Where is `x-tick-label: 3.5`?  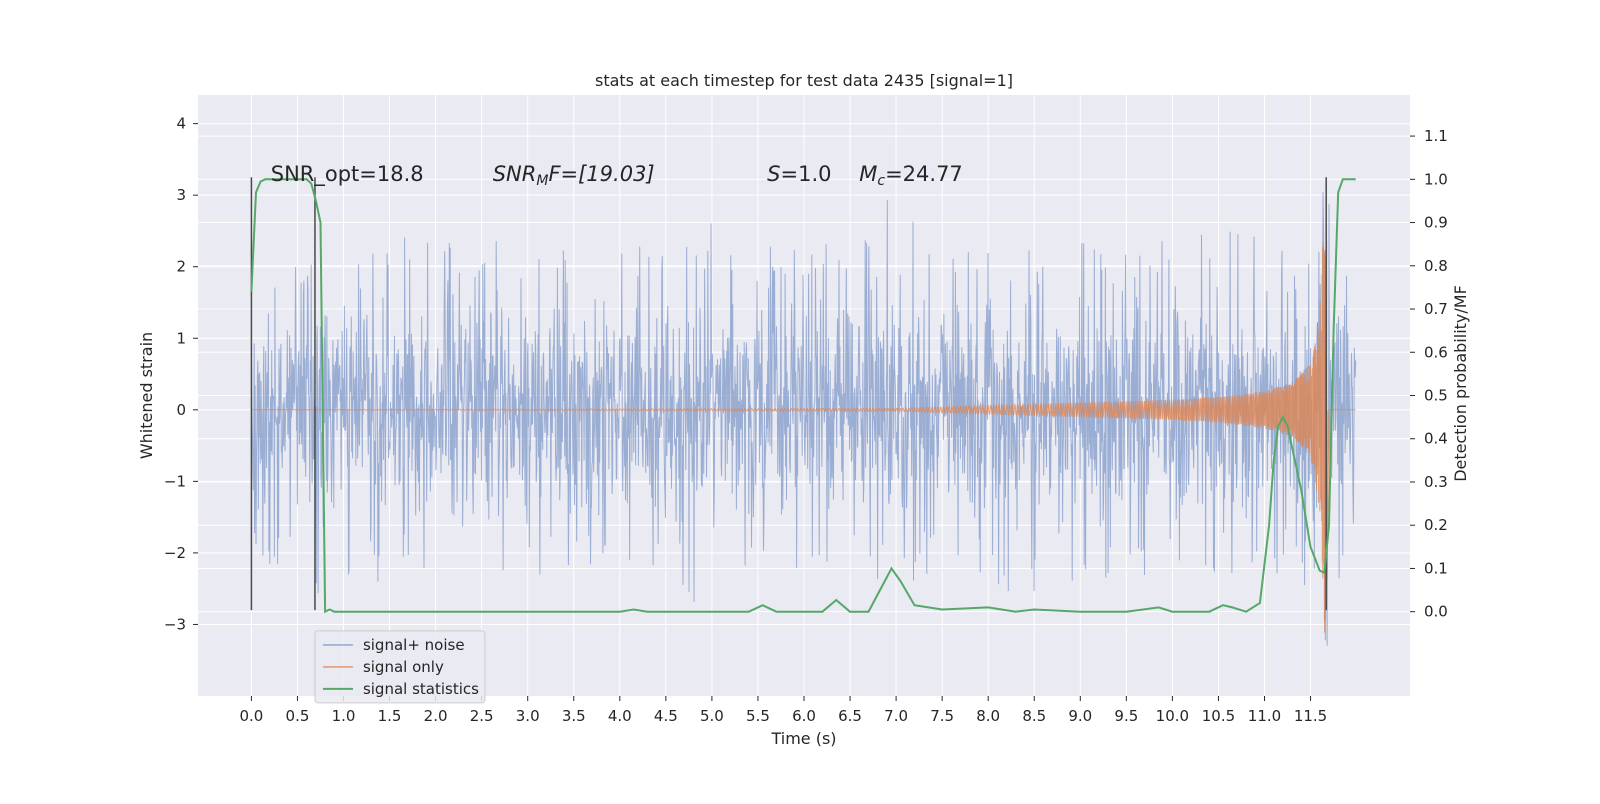 x-tick-label: 3.5 is located at coordinates (574, 716).